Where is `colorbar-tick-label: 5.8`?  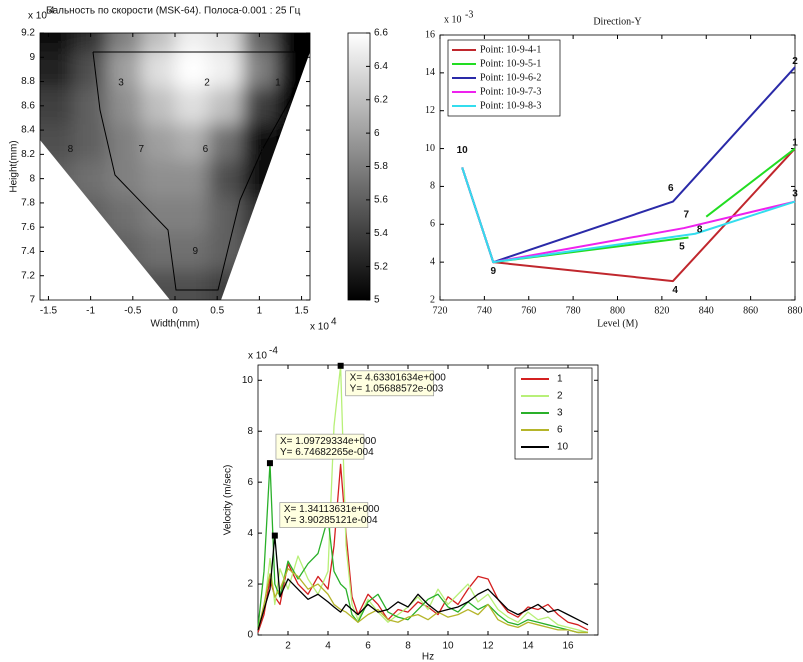
colorbar-tick-label: 5.8 is located at coordinates (381, 166).